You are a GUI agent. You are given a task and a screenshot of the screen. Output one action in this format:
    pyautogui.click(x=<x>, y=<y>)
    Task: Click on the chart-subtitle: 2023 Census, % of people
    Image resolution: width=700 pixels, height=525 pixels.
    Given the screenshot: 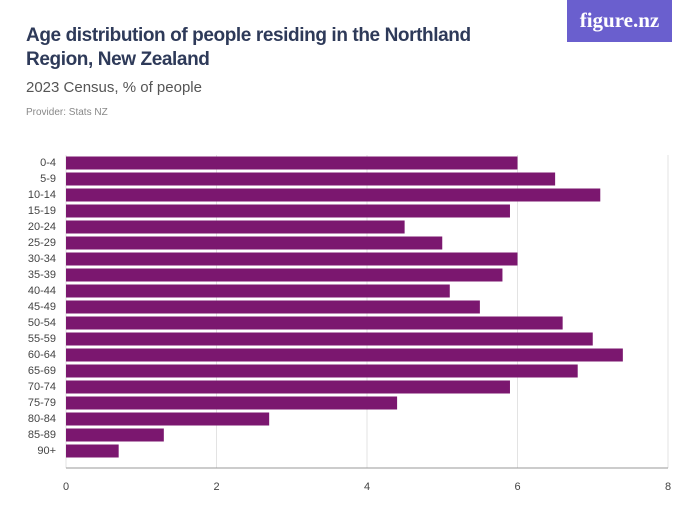 What is the action you would take?
    pyautogui.click(x=114, y=87)
    